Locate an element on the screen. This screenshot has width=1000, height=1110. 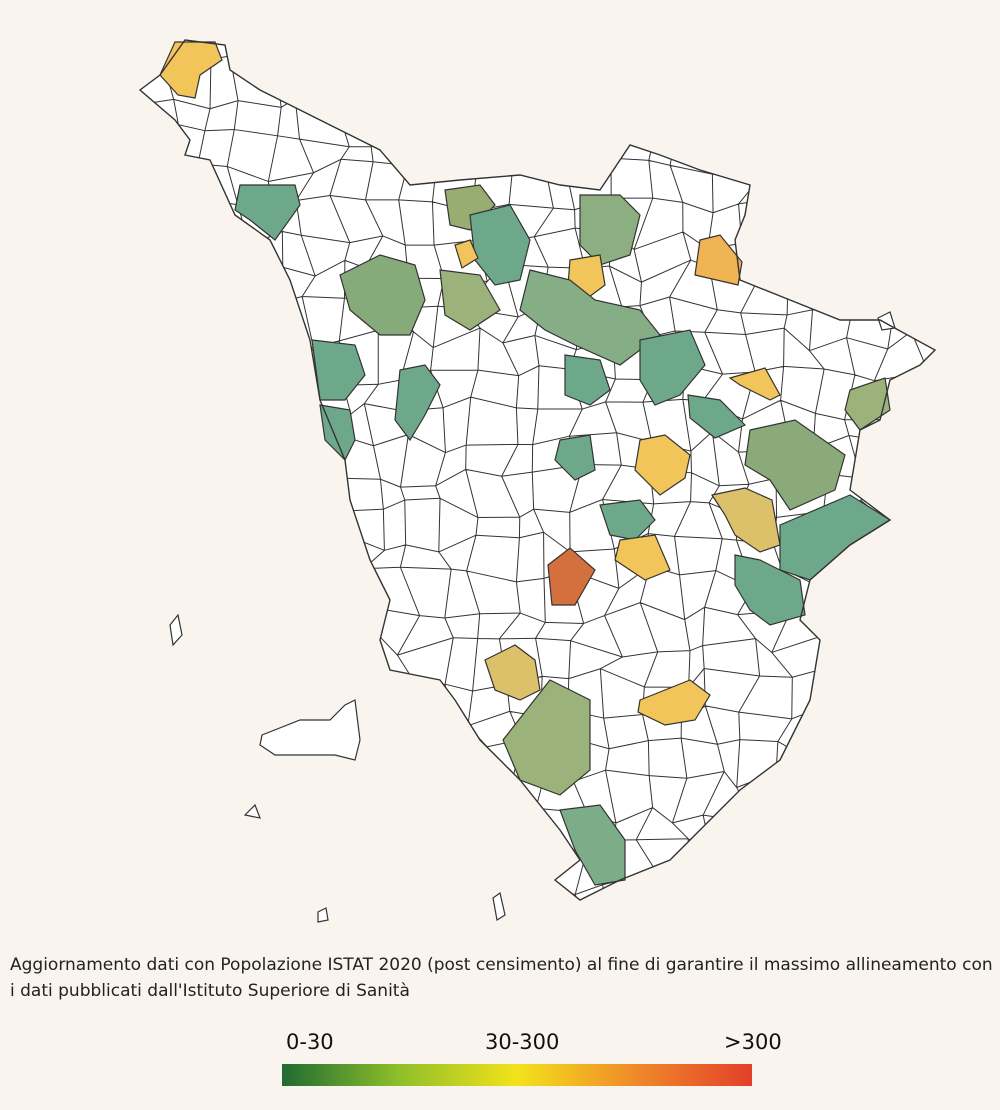
legend-label: 30-300 is located at coordinates (522, 1042).